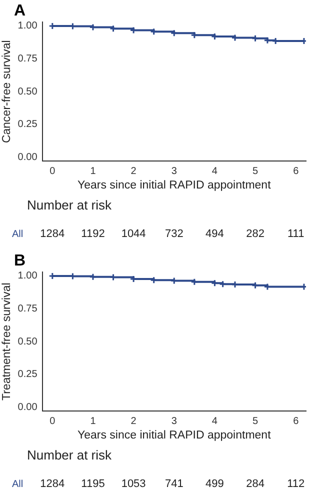 The image size is (312, 500). What do you see at coordinates (295, 234) in the screenshot?
I see `text: 111` at bounding box center [295, 234].